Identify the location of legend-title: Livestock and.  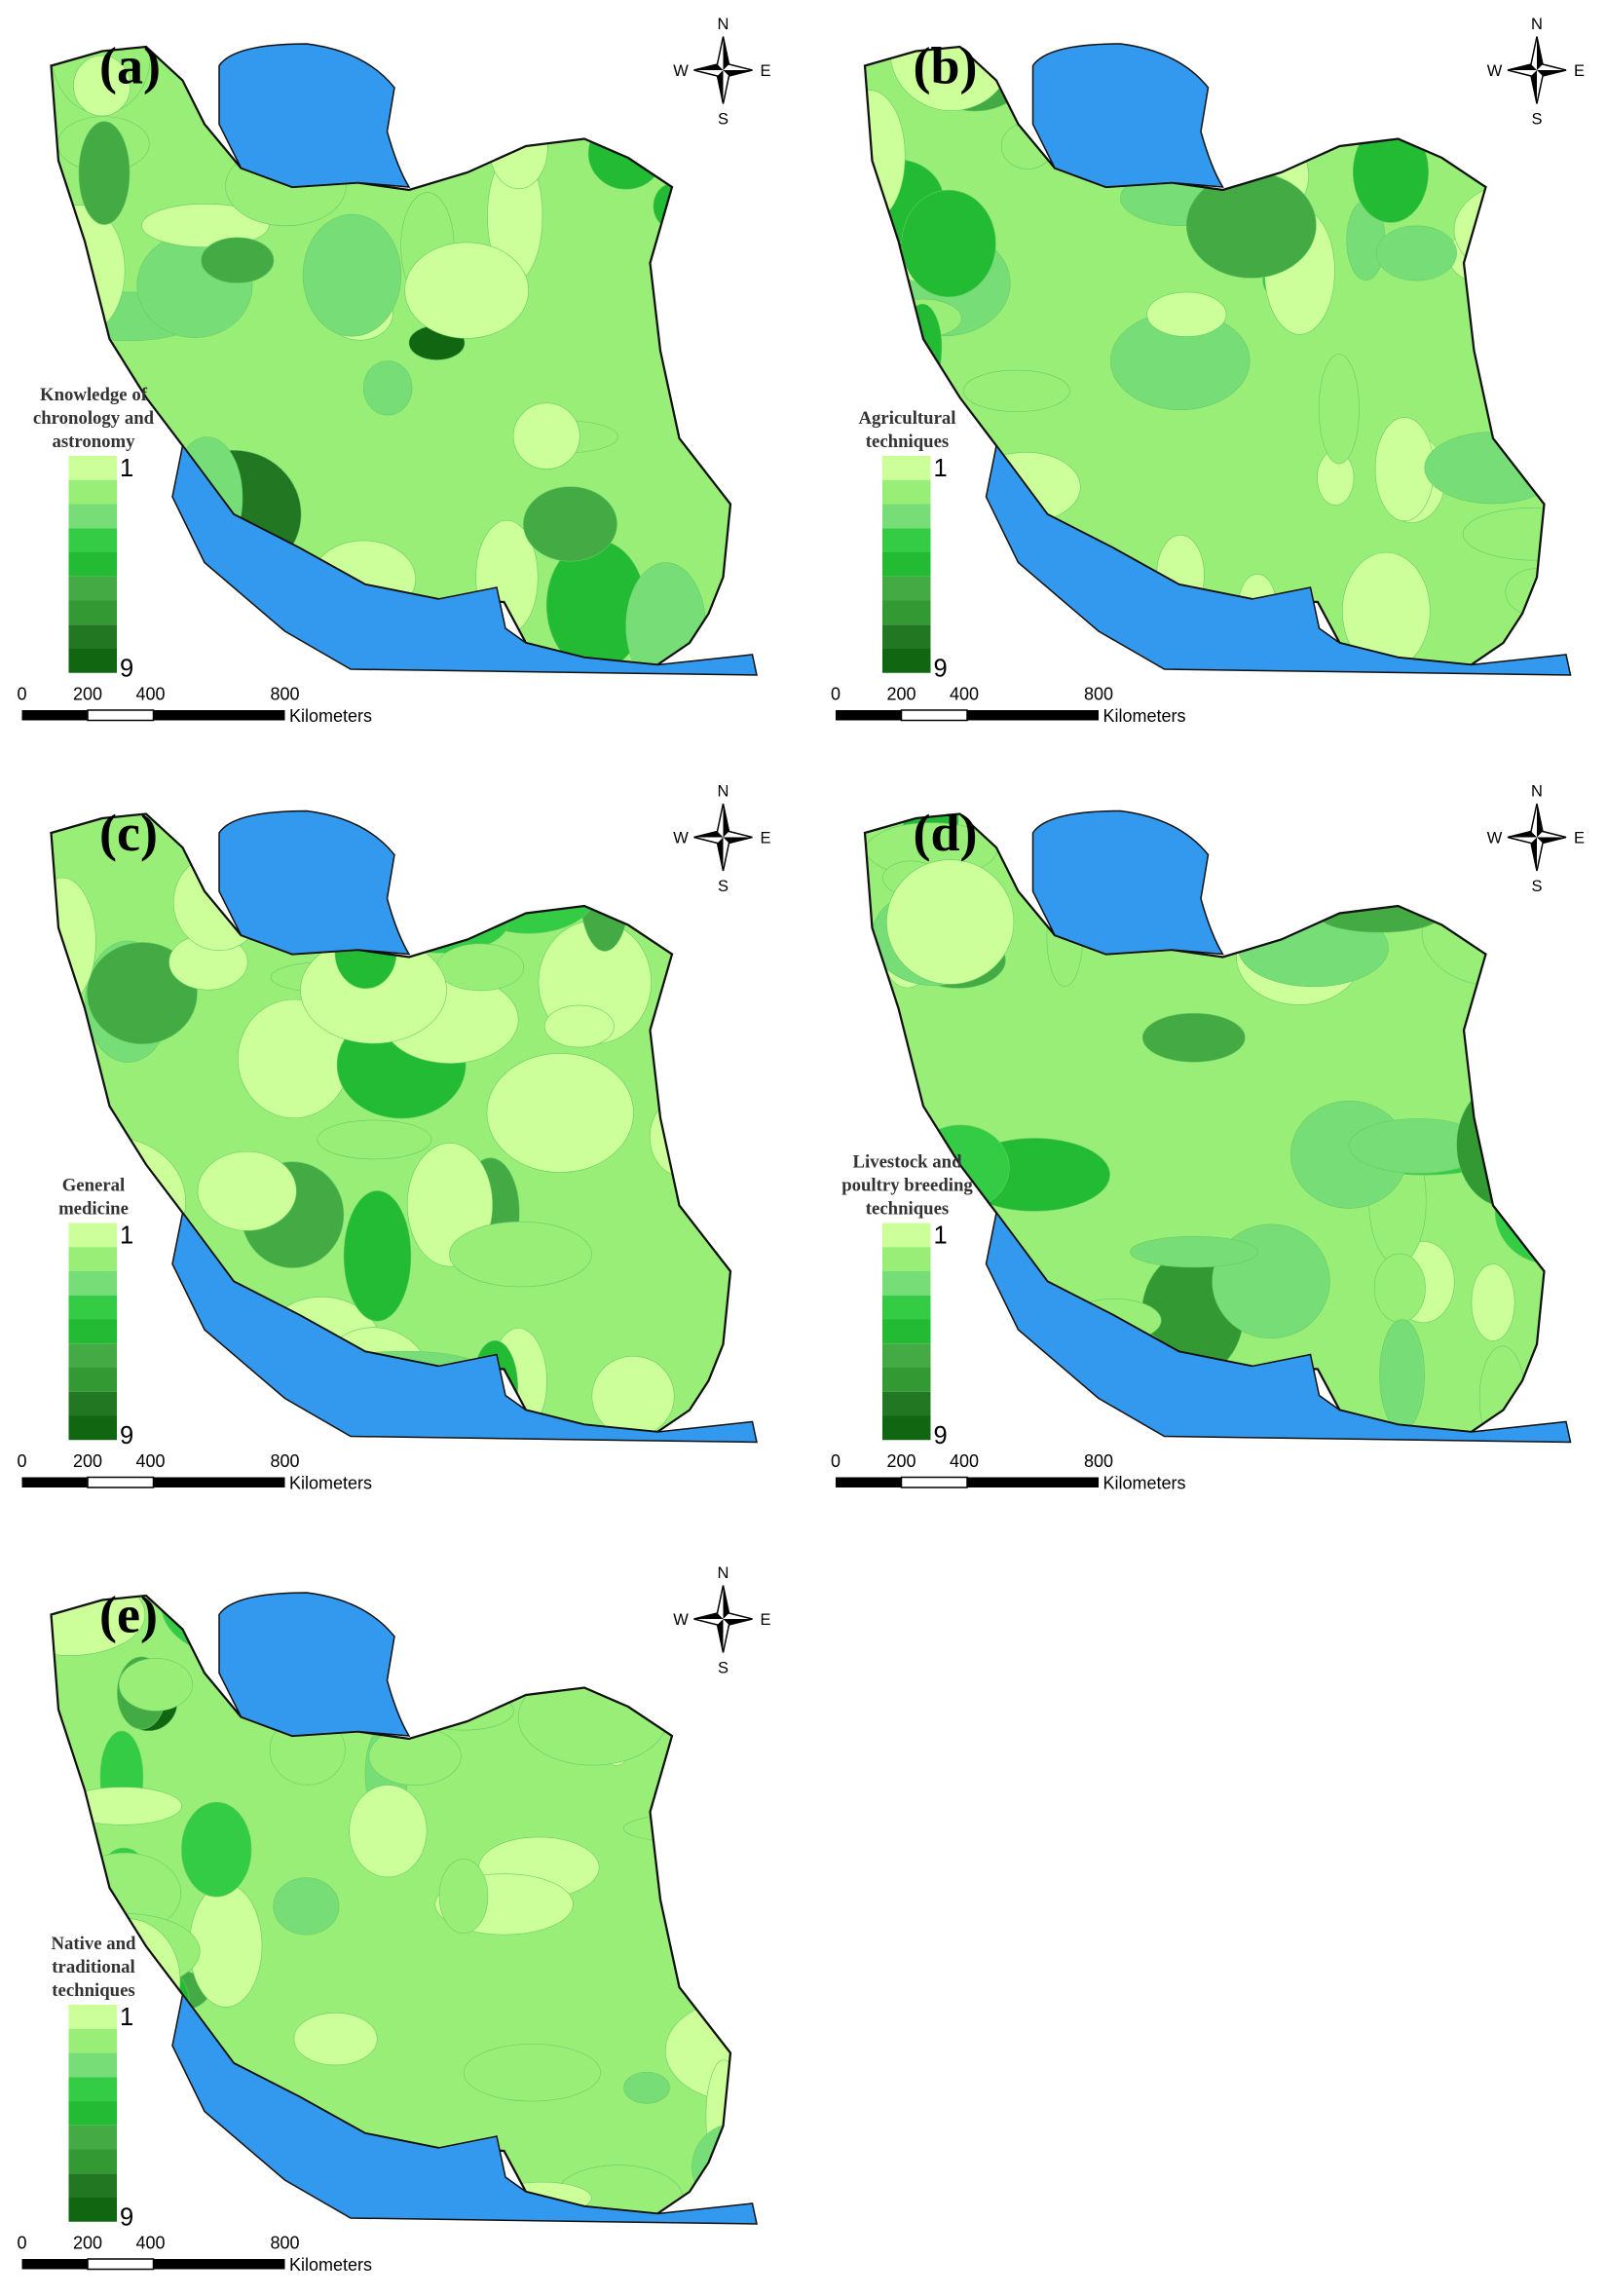
(908, 1162).